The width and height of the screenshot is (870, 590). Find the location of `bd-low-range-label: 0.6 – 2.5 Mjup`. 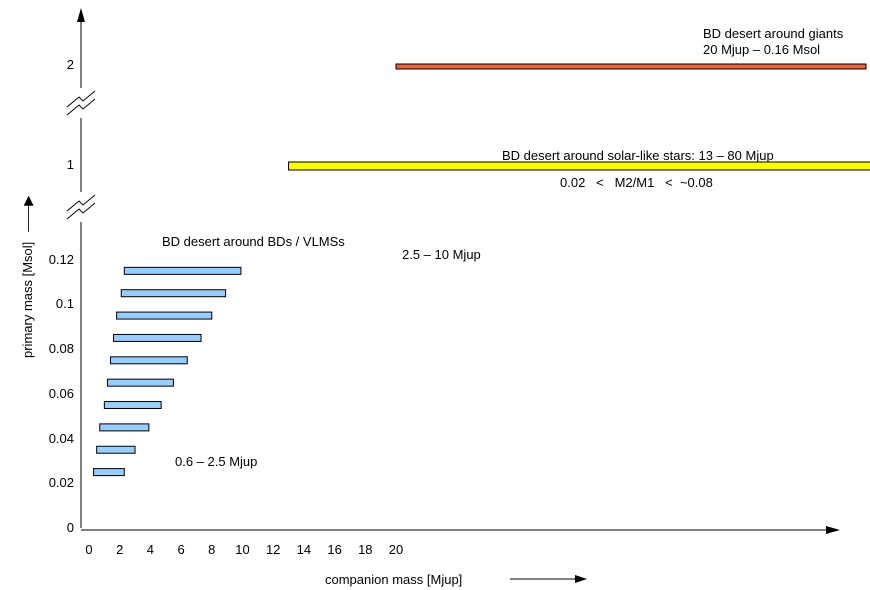

bd-low-range-label: 0.6 – 2.5 Mjup is located at coordinates (216, 461).